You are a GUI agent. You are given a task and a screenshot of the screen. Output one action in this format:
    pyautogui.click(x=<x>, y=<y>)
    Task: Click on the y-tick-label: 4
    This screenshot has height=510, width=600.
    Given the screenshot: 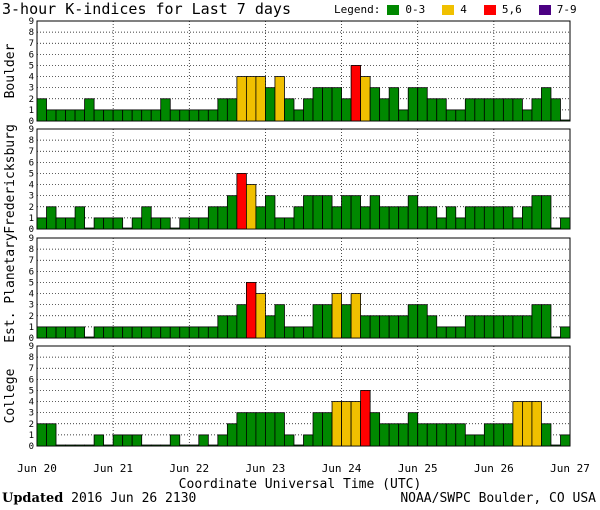 What is the action you would take?
    pyautogui.click(x=31, y=295)
    